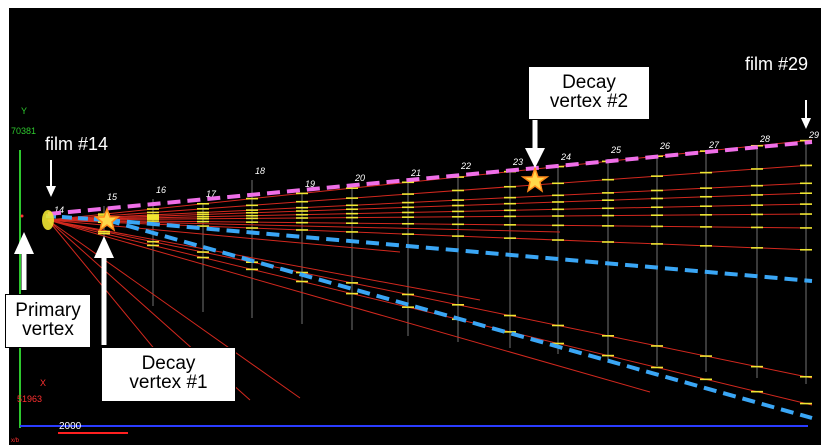 The image size is (821, 445). What do you see at coordinates (359, 178) in the screenshot?
I see `film-number: 20` at bounding box center [359, 178].